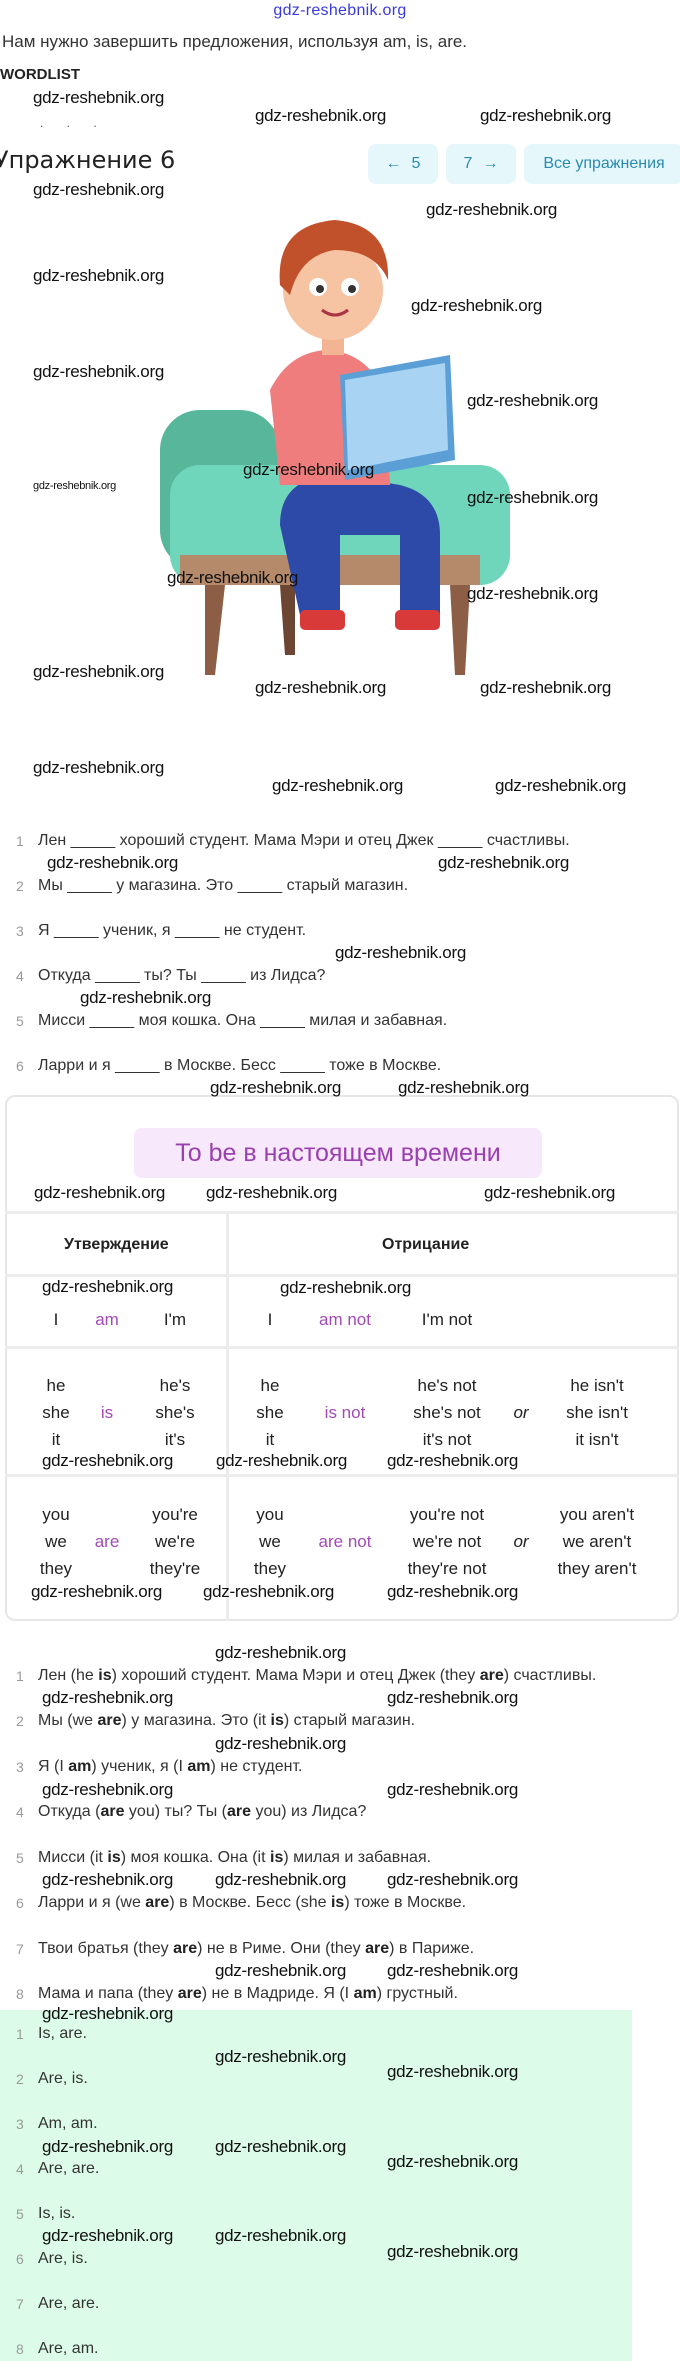 The height and width of the screenshot is (2361, 680). Describe the element at coordinates (340, 10) in the screenshot. I see `site-header-link: gdz-reshebnik.org` at that location.